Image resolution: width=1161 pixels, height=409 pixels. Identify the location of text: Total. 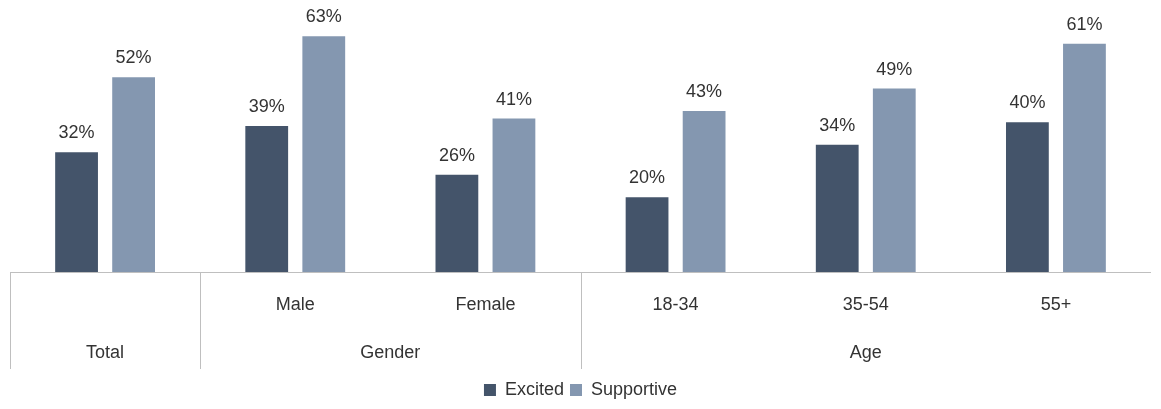
(105, 351).